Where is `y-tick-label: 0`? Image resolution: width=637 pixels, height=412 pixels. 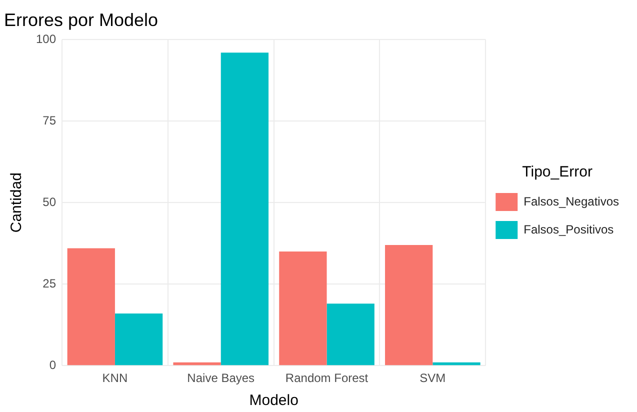
y-tick-label: 0 is located at coordinates (52, 365).